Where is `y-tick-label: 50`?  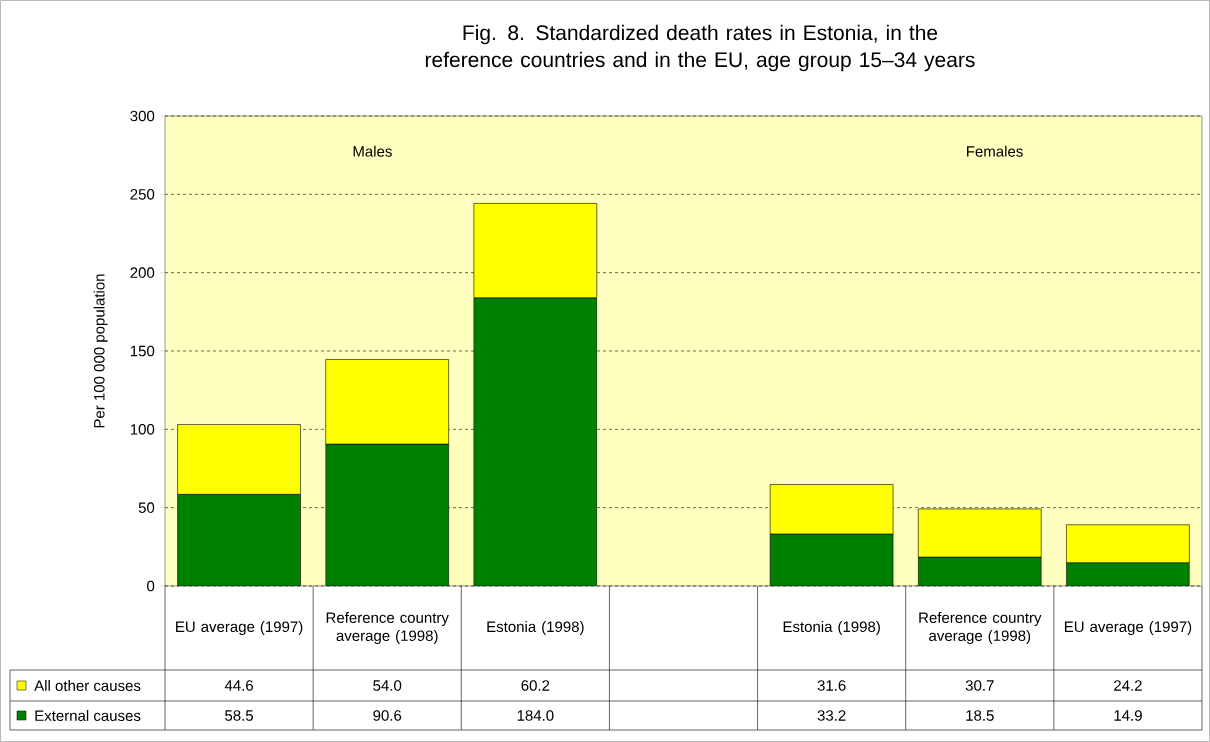
y-tick-label: 50 is located at coordinates (146, 507).